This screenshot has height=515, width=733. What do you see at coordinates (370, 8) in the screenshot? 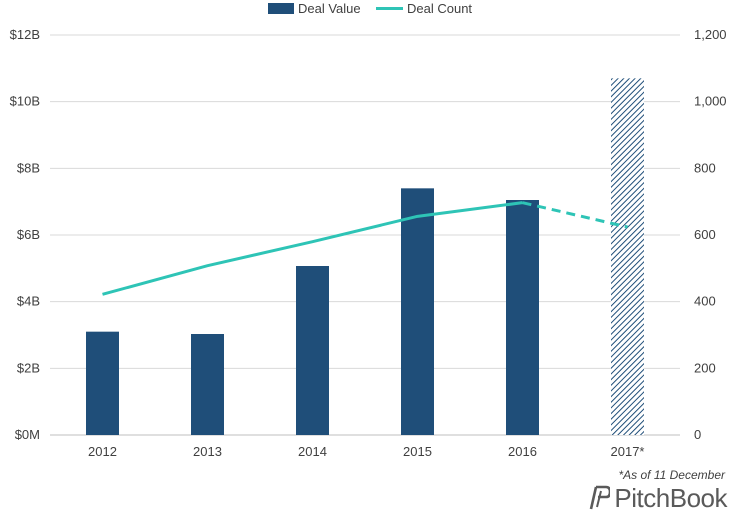
I see `legend: Deal Value Deal Count` at bounding box center [370, 8].